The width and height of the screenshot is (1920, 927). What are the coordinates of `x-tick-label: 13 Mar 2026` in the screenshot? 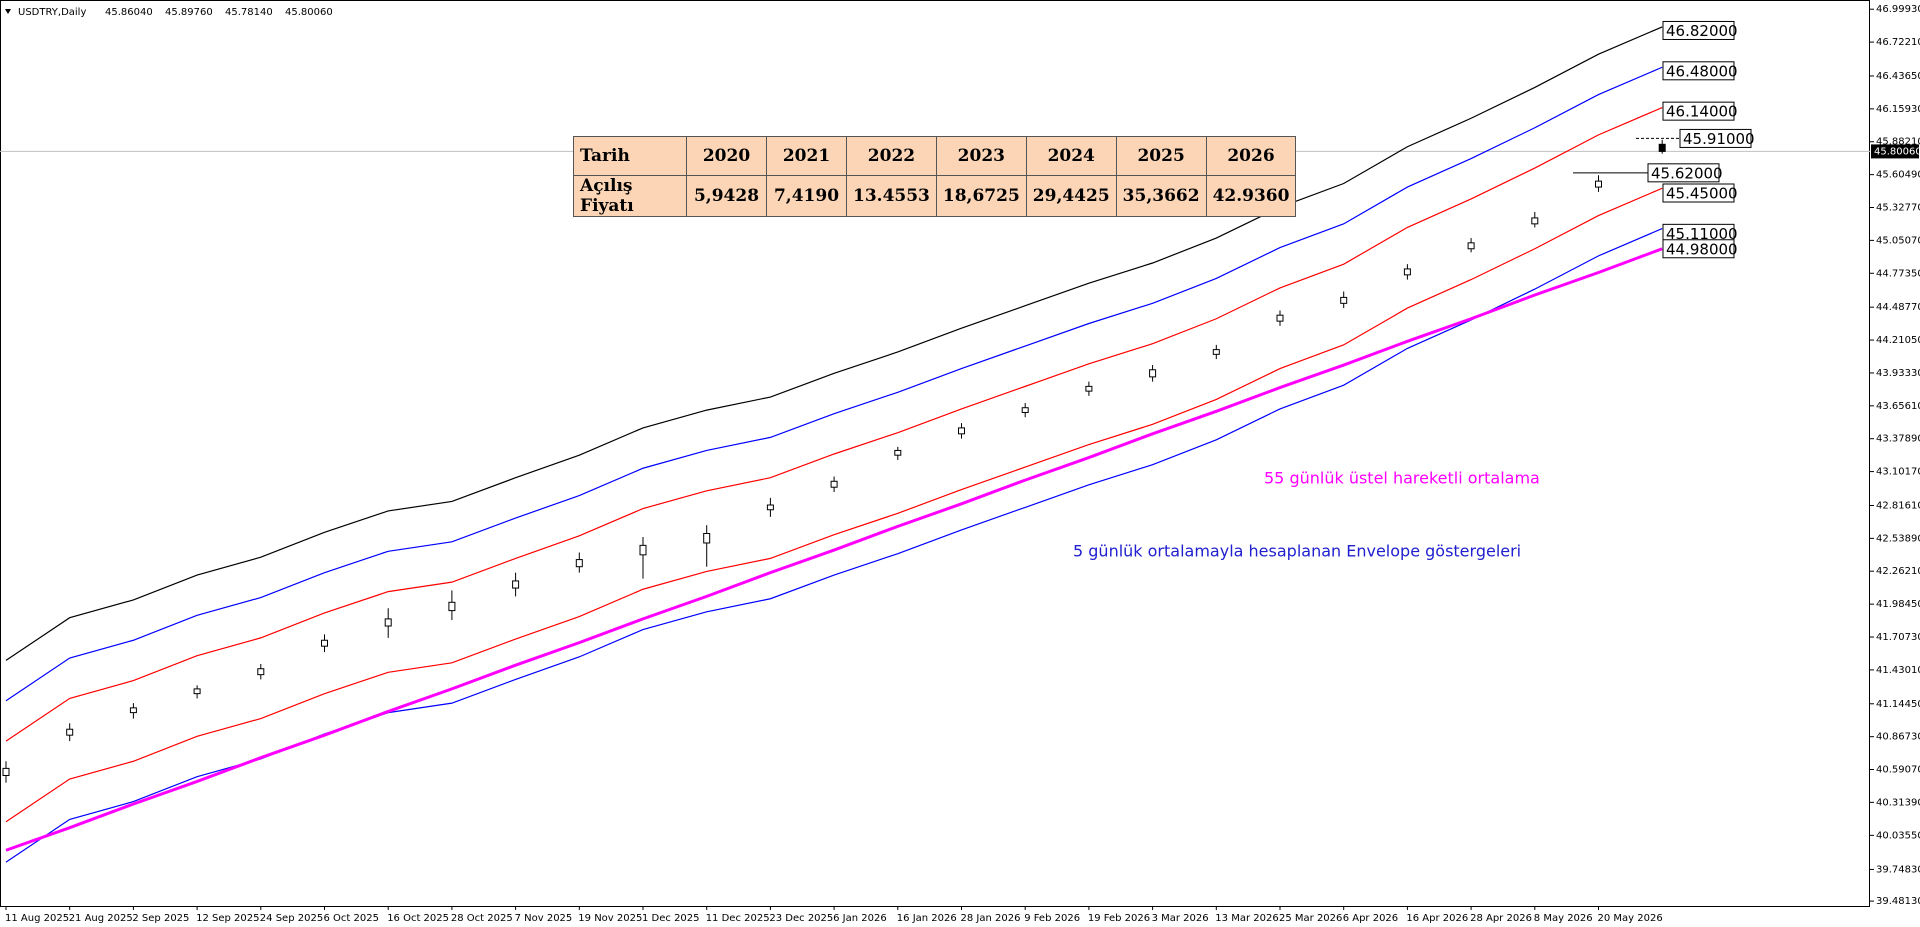 It's located at (1246, 918).